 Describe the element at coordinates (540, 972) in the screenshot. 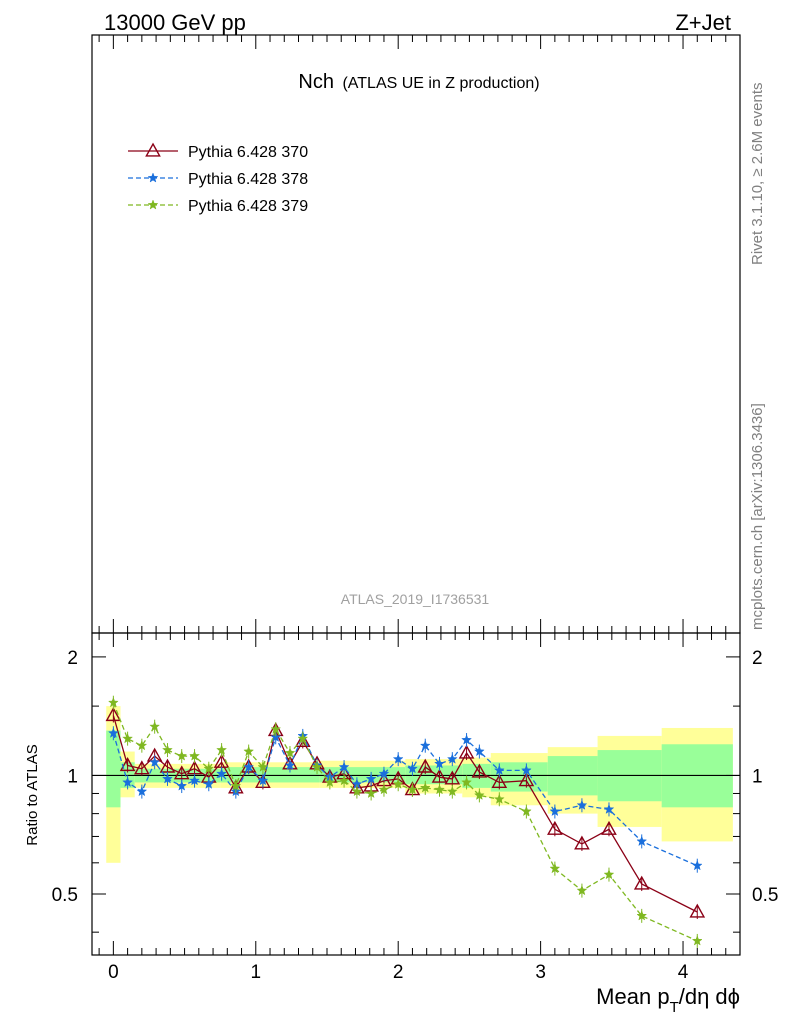

I see `x-tick-label-3: 3` at that location.